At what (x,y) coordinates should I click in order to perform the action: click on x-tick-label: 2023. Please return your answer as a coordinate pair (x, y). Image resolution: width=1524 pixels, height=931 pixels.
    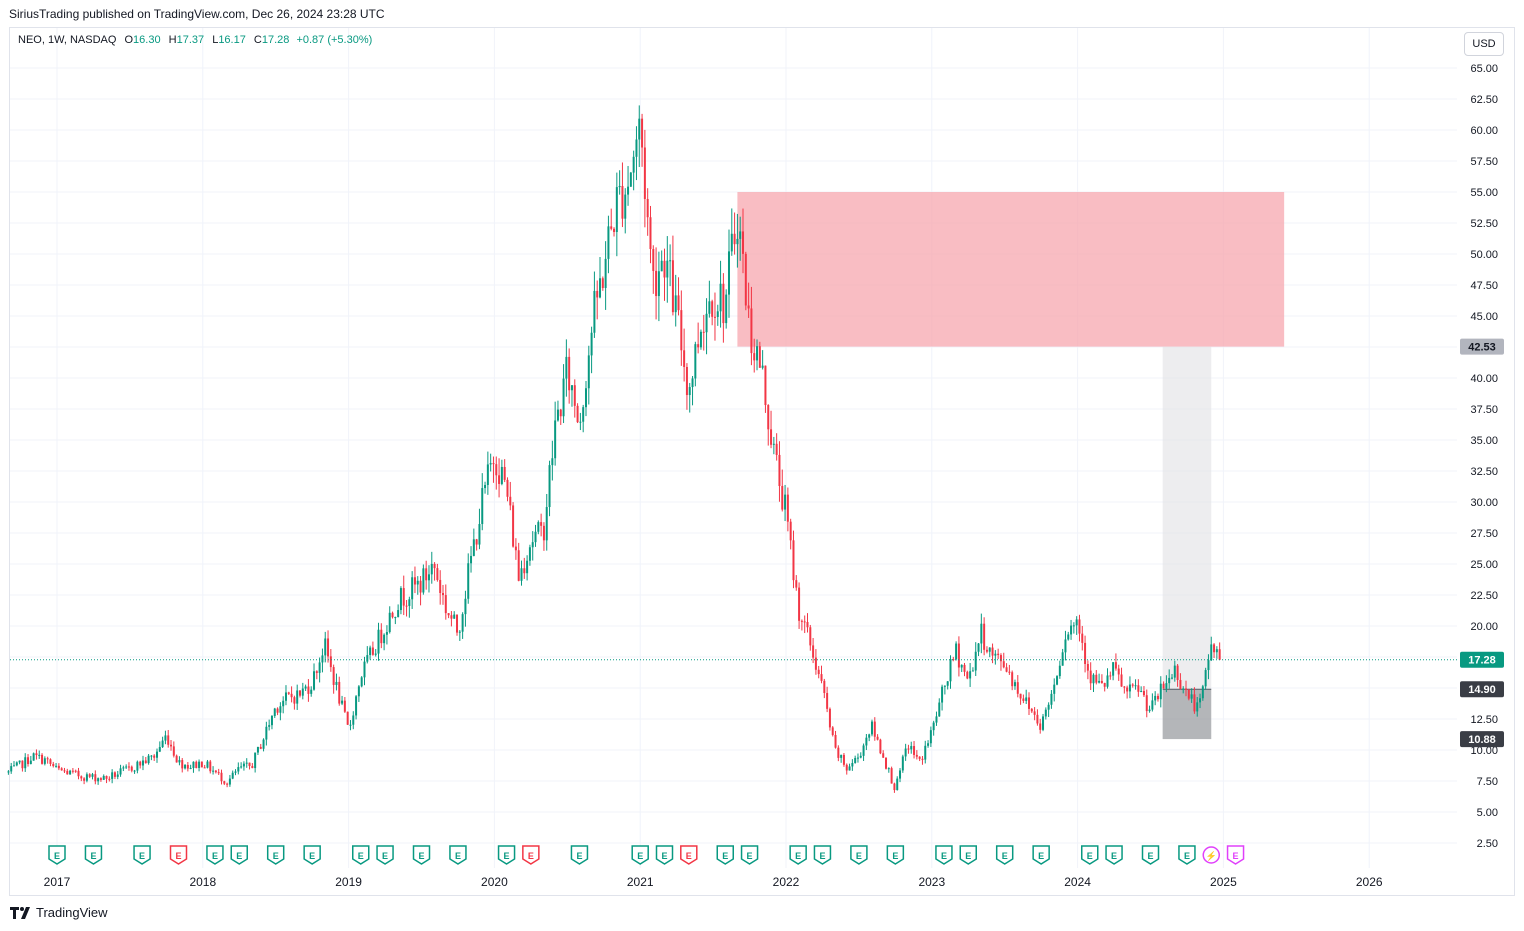
    Looking at the image, I should click on (931, 882).